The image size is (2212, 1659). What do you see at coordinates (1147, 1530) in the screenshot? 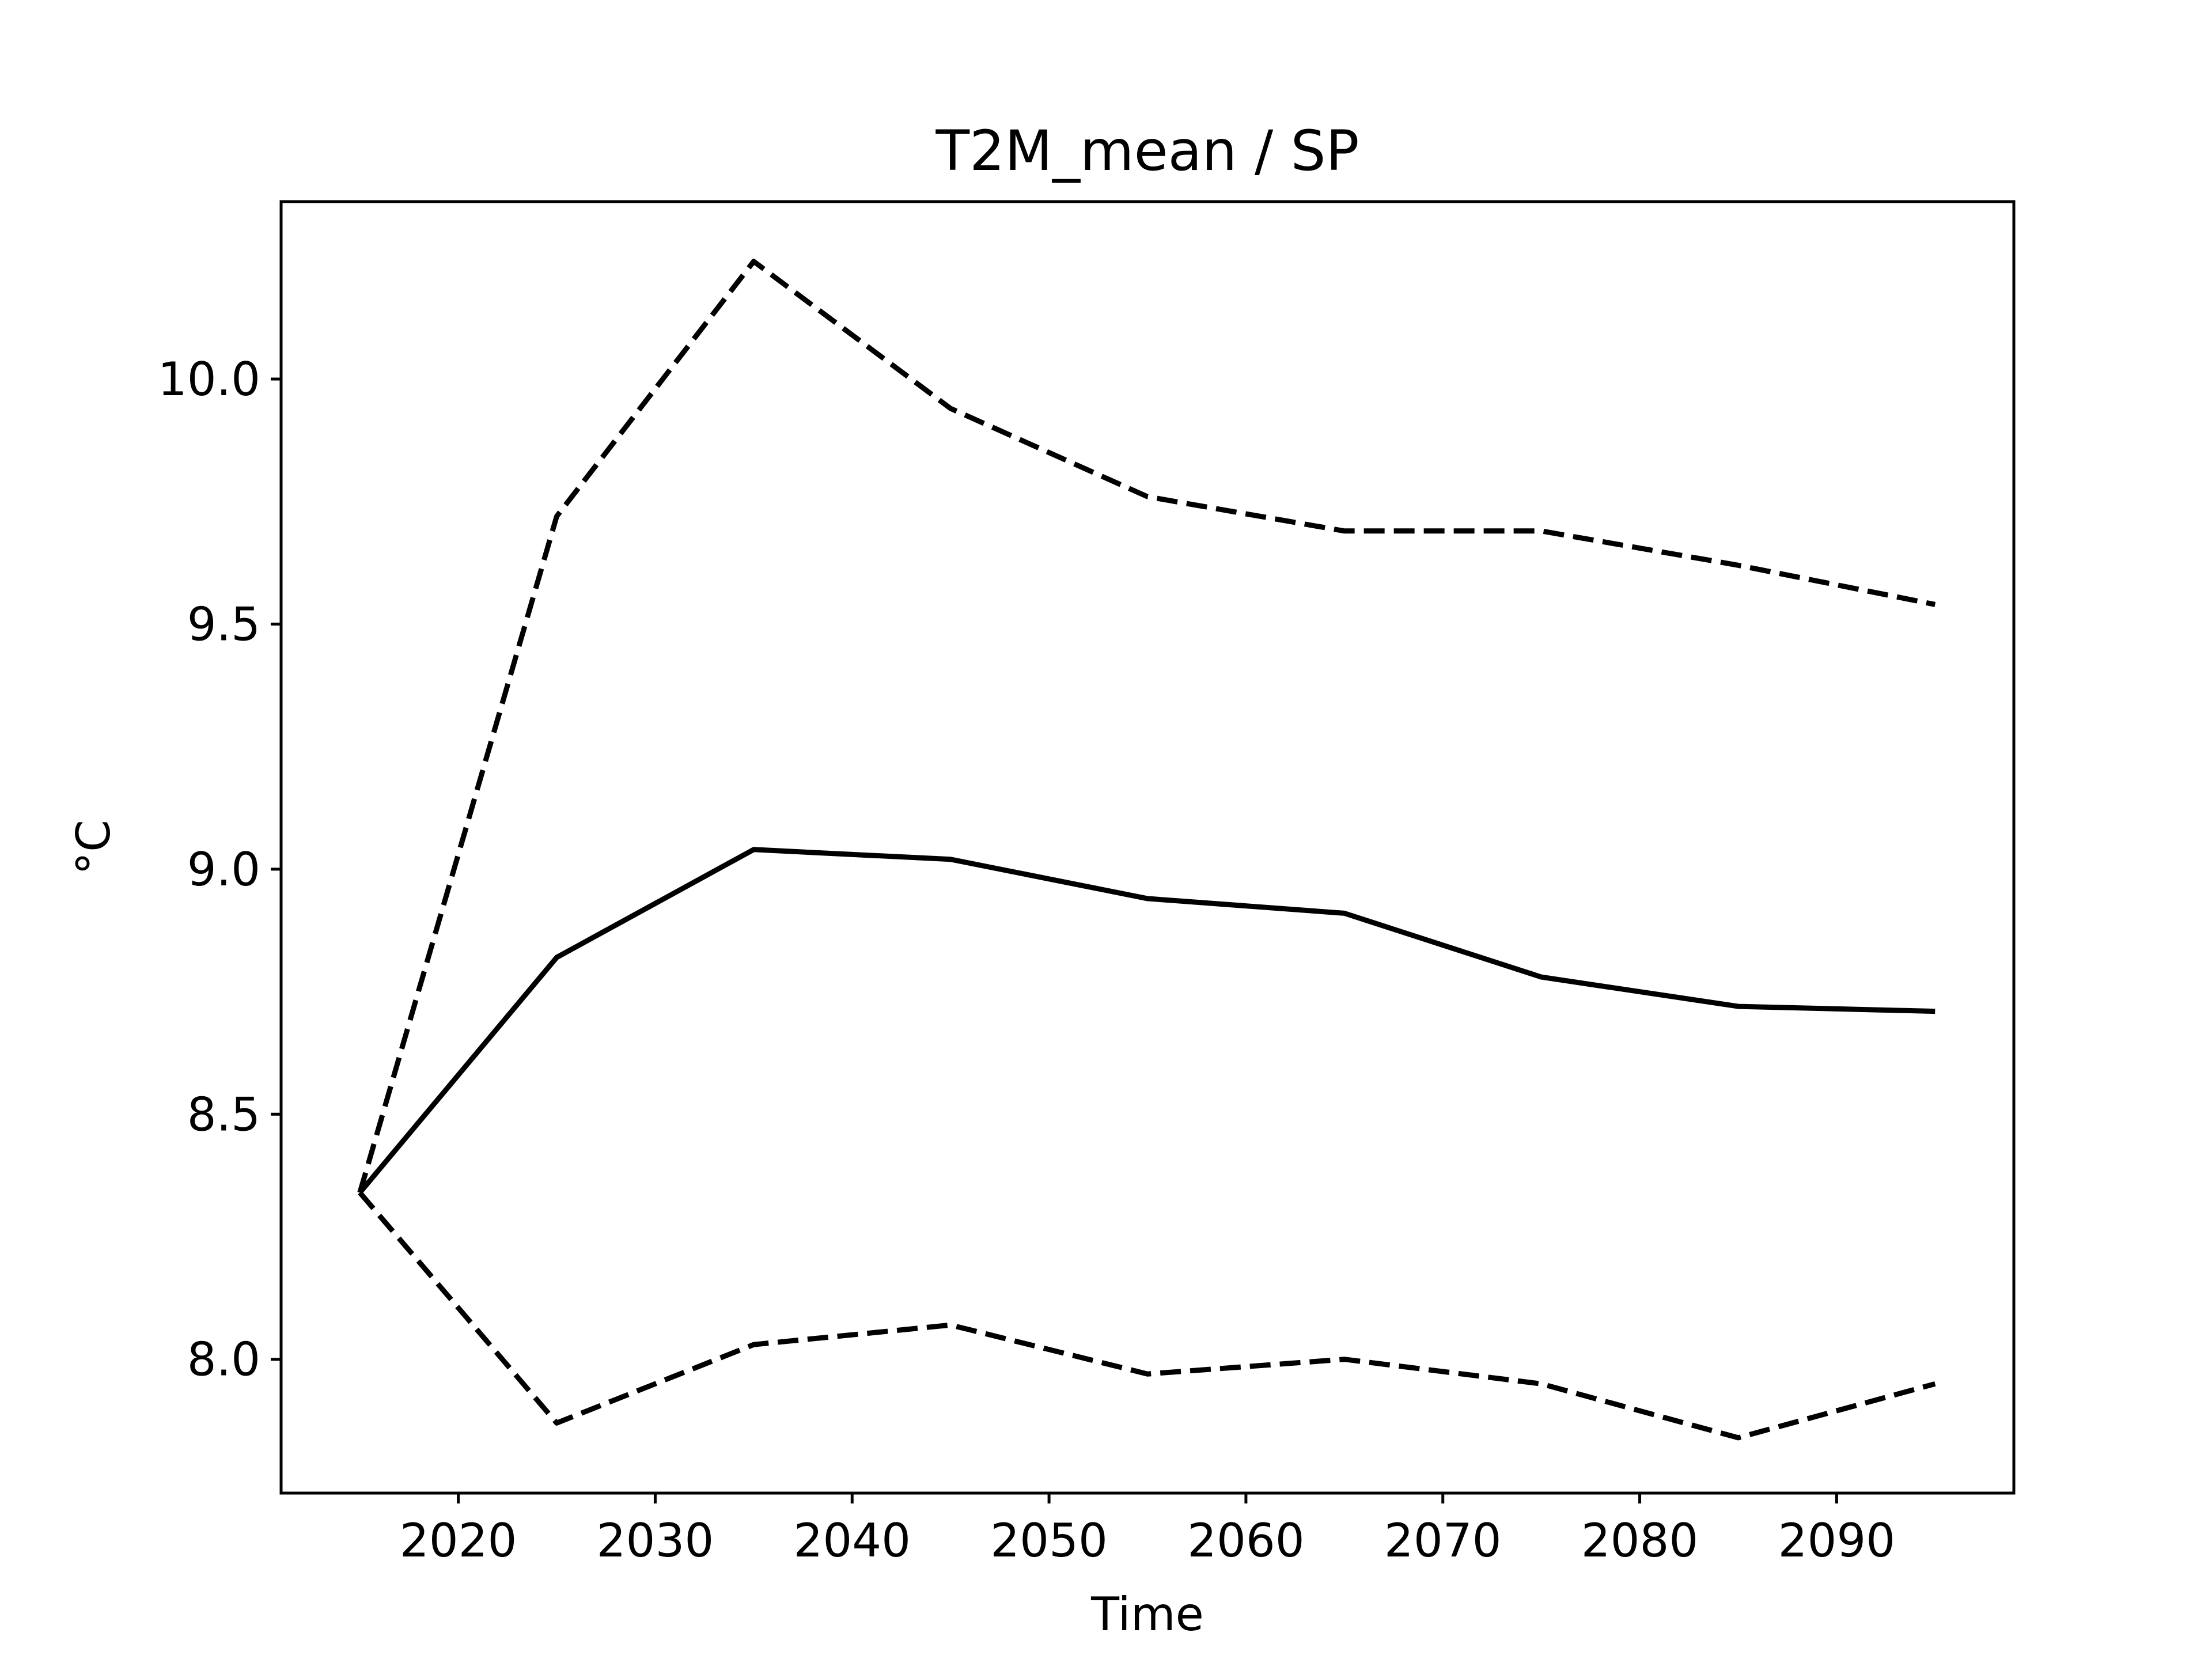
I see `x-axis: 2020 2030 2040 2050 2060 2070 2080 2090` at bounding box center [1147, 1530].